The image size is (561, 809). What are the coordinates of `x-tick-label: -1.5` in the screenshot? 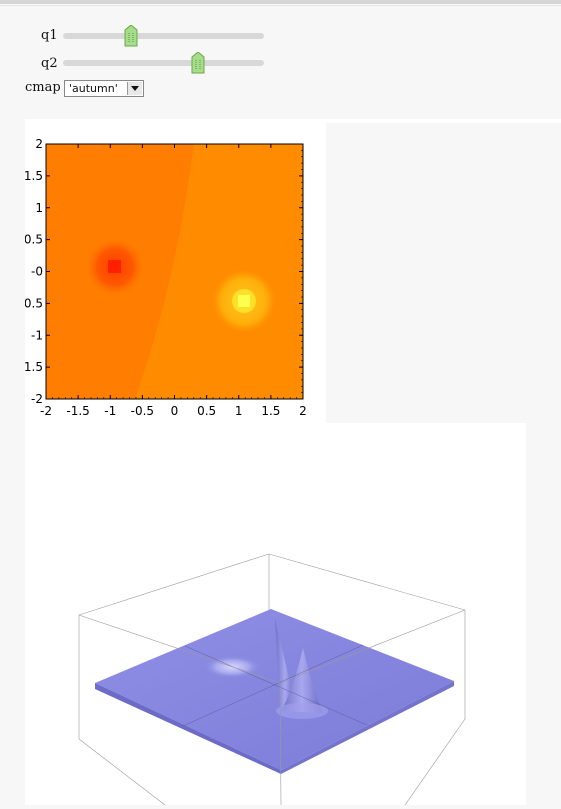 It's located at (77, 411).